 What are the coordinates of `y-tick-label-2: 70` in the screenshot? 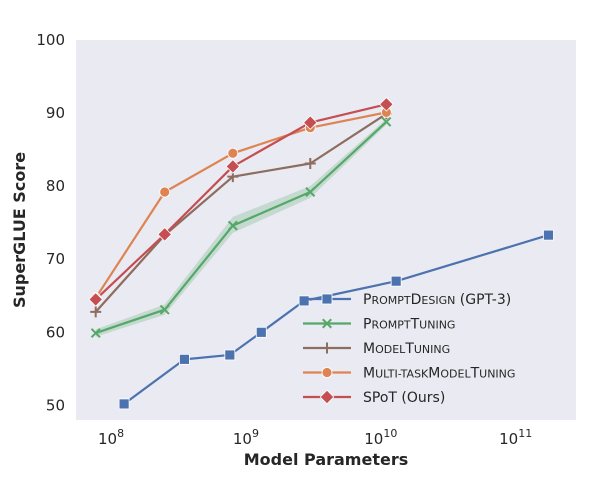 It's located at (55, 259).